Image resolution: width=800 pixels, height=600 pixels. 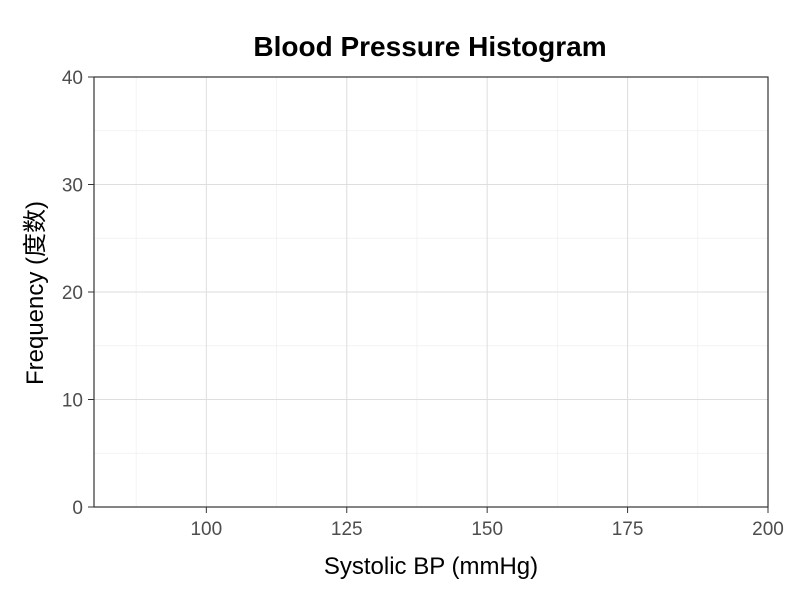 I want to click on y-tick-label: 0, so click(x=77, y=508).